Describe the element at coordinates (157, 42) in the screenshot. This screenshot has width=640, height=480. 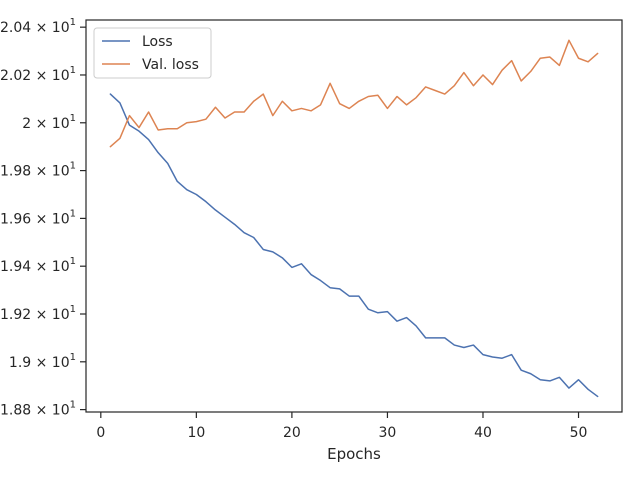
I see `legend-label-loss: Loss` at that location.